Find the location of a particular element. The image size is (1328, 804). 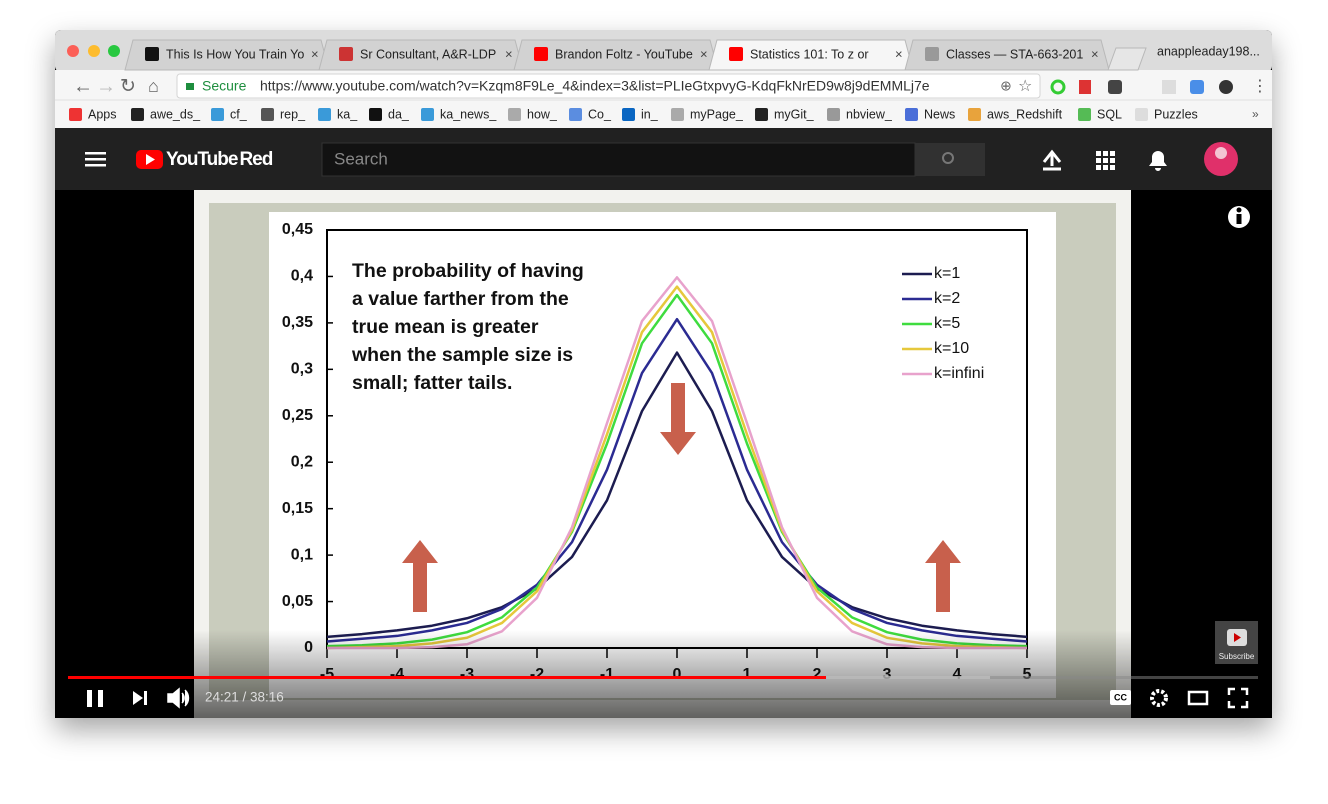

bookmark: rep_ is located at coordinates (293, 114).